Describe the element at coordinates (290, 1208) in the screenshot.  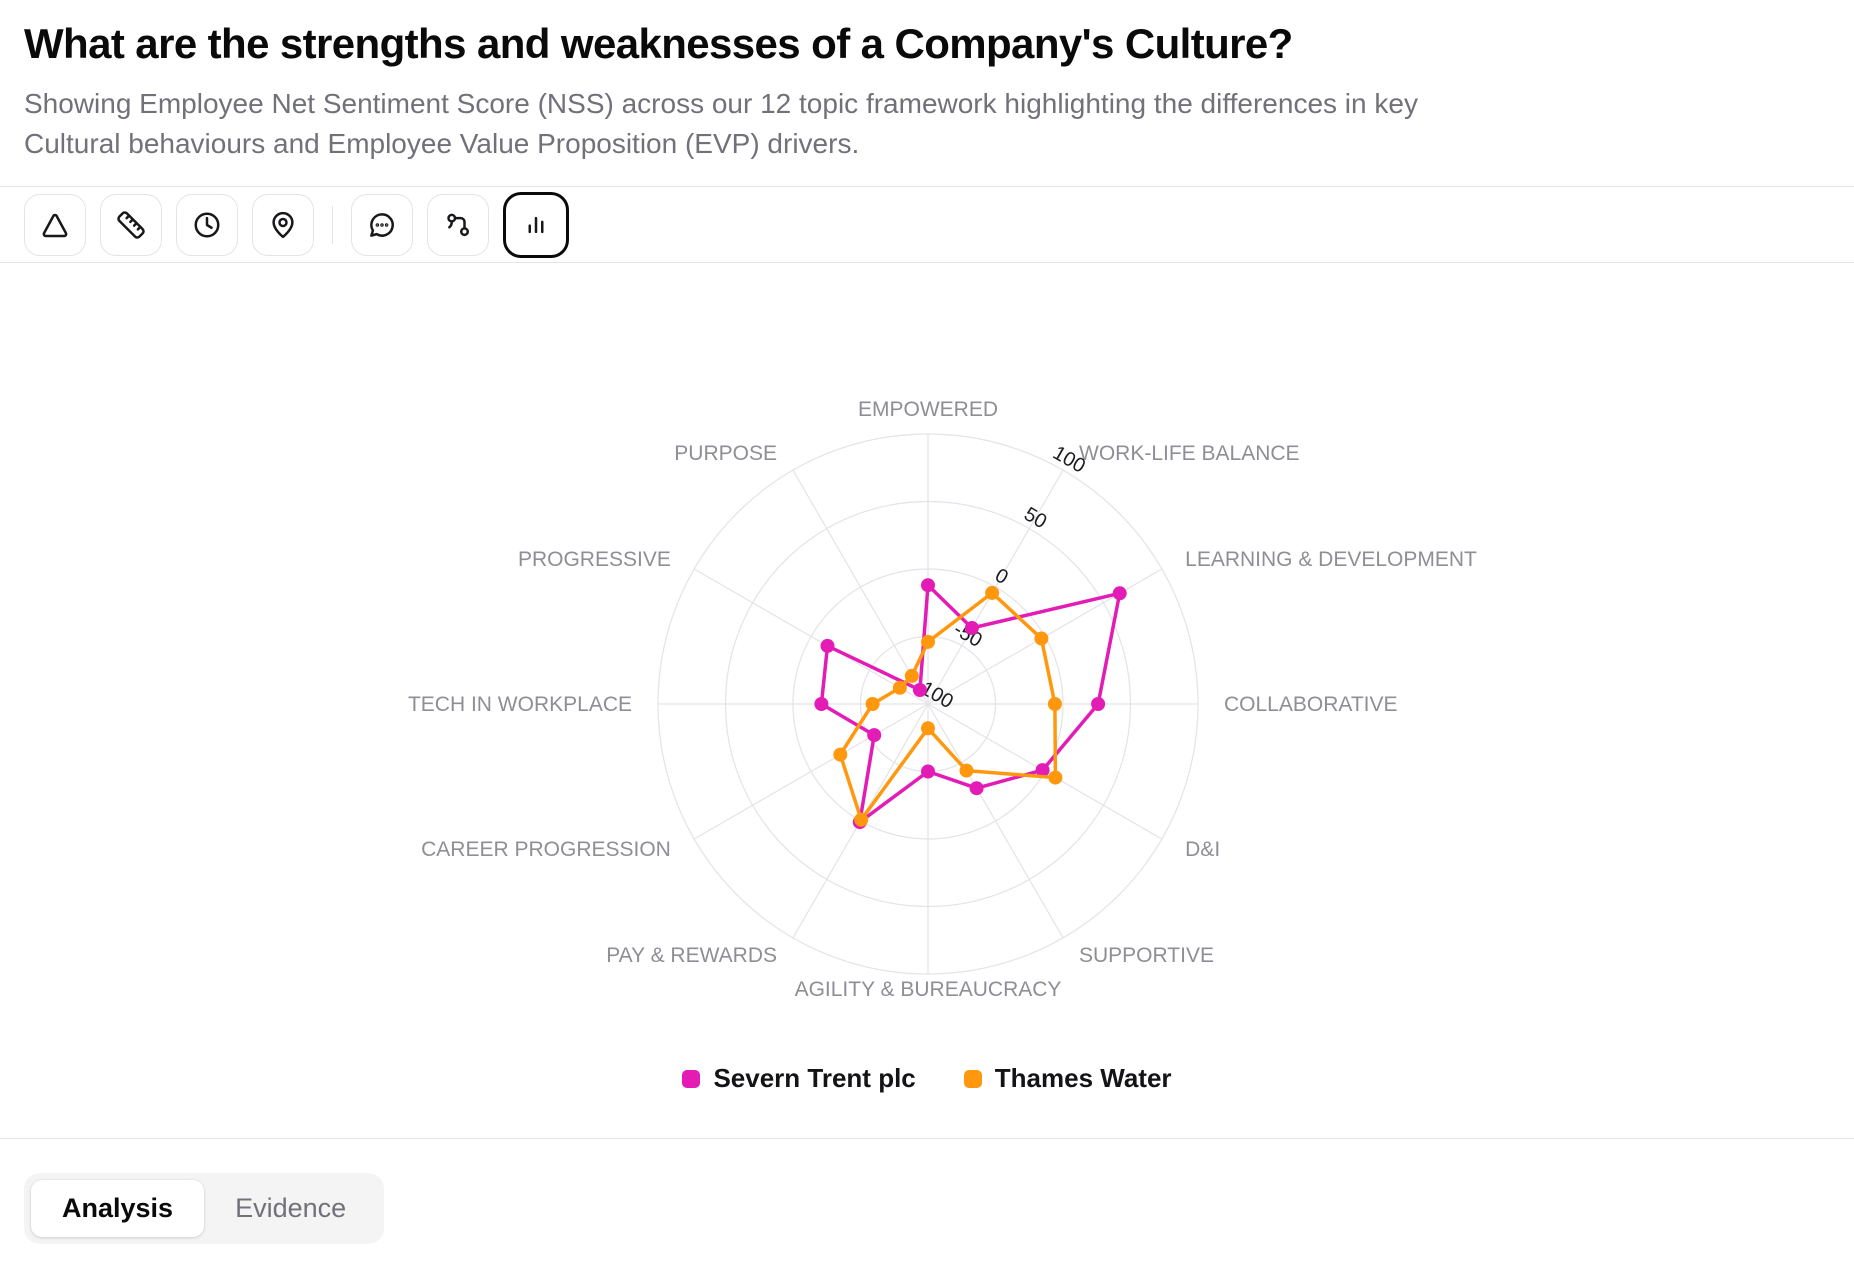
I see `tab-evidence: Evidence` at that location.